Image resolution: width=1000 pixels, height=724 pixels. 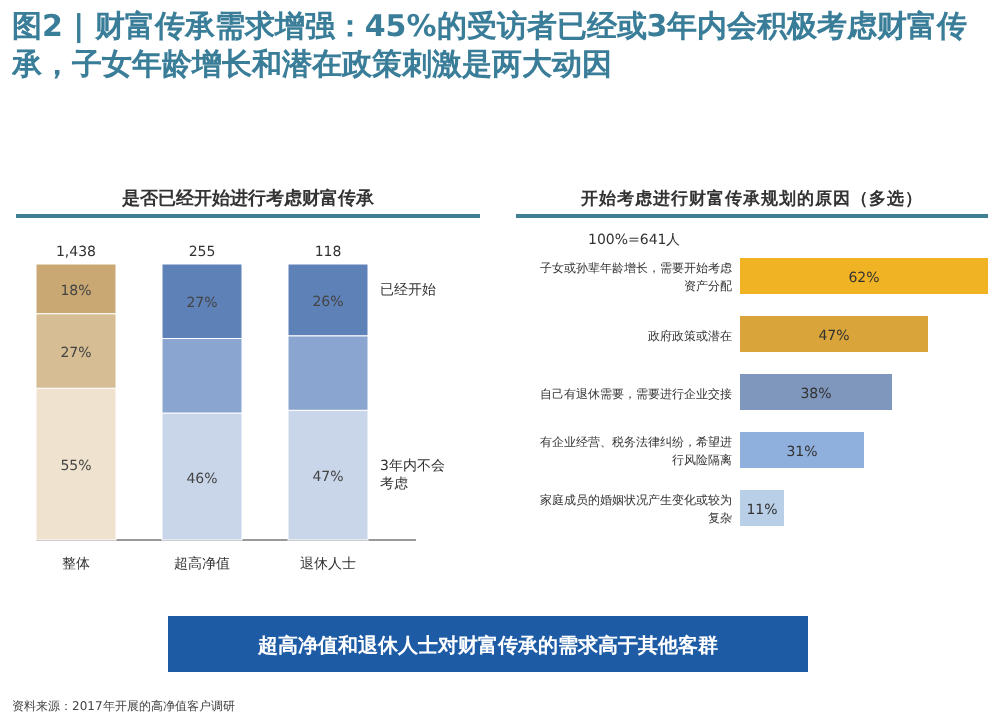 What do you see at coordinates (487, 646) in the screenshot?
I see `text: 超高净值和退休人士对财富传承的需求高于其他客群` at bounding box center [487, 646].